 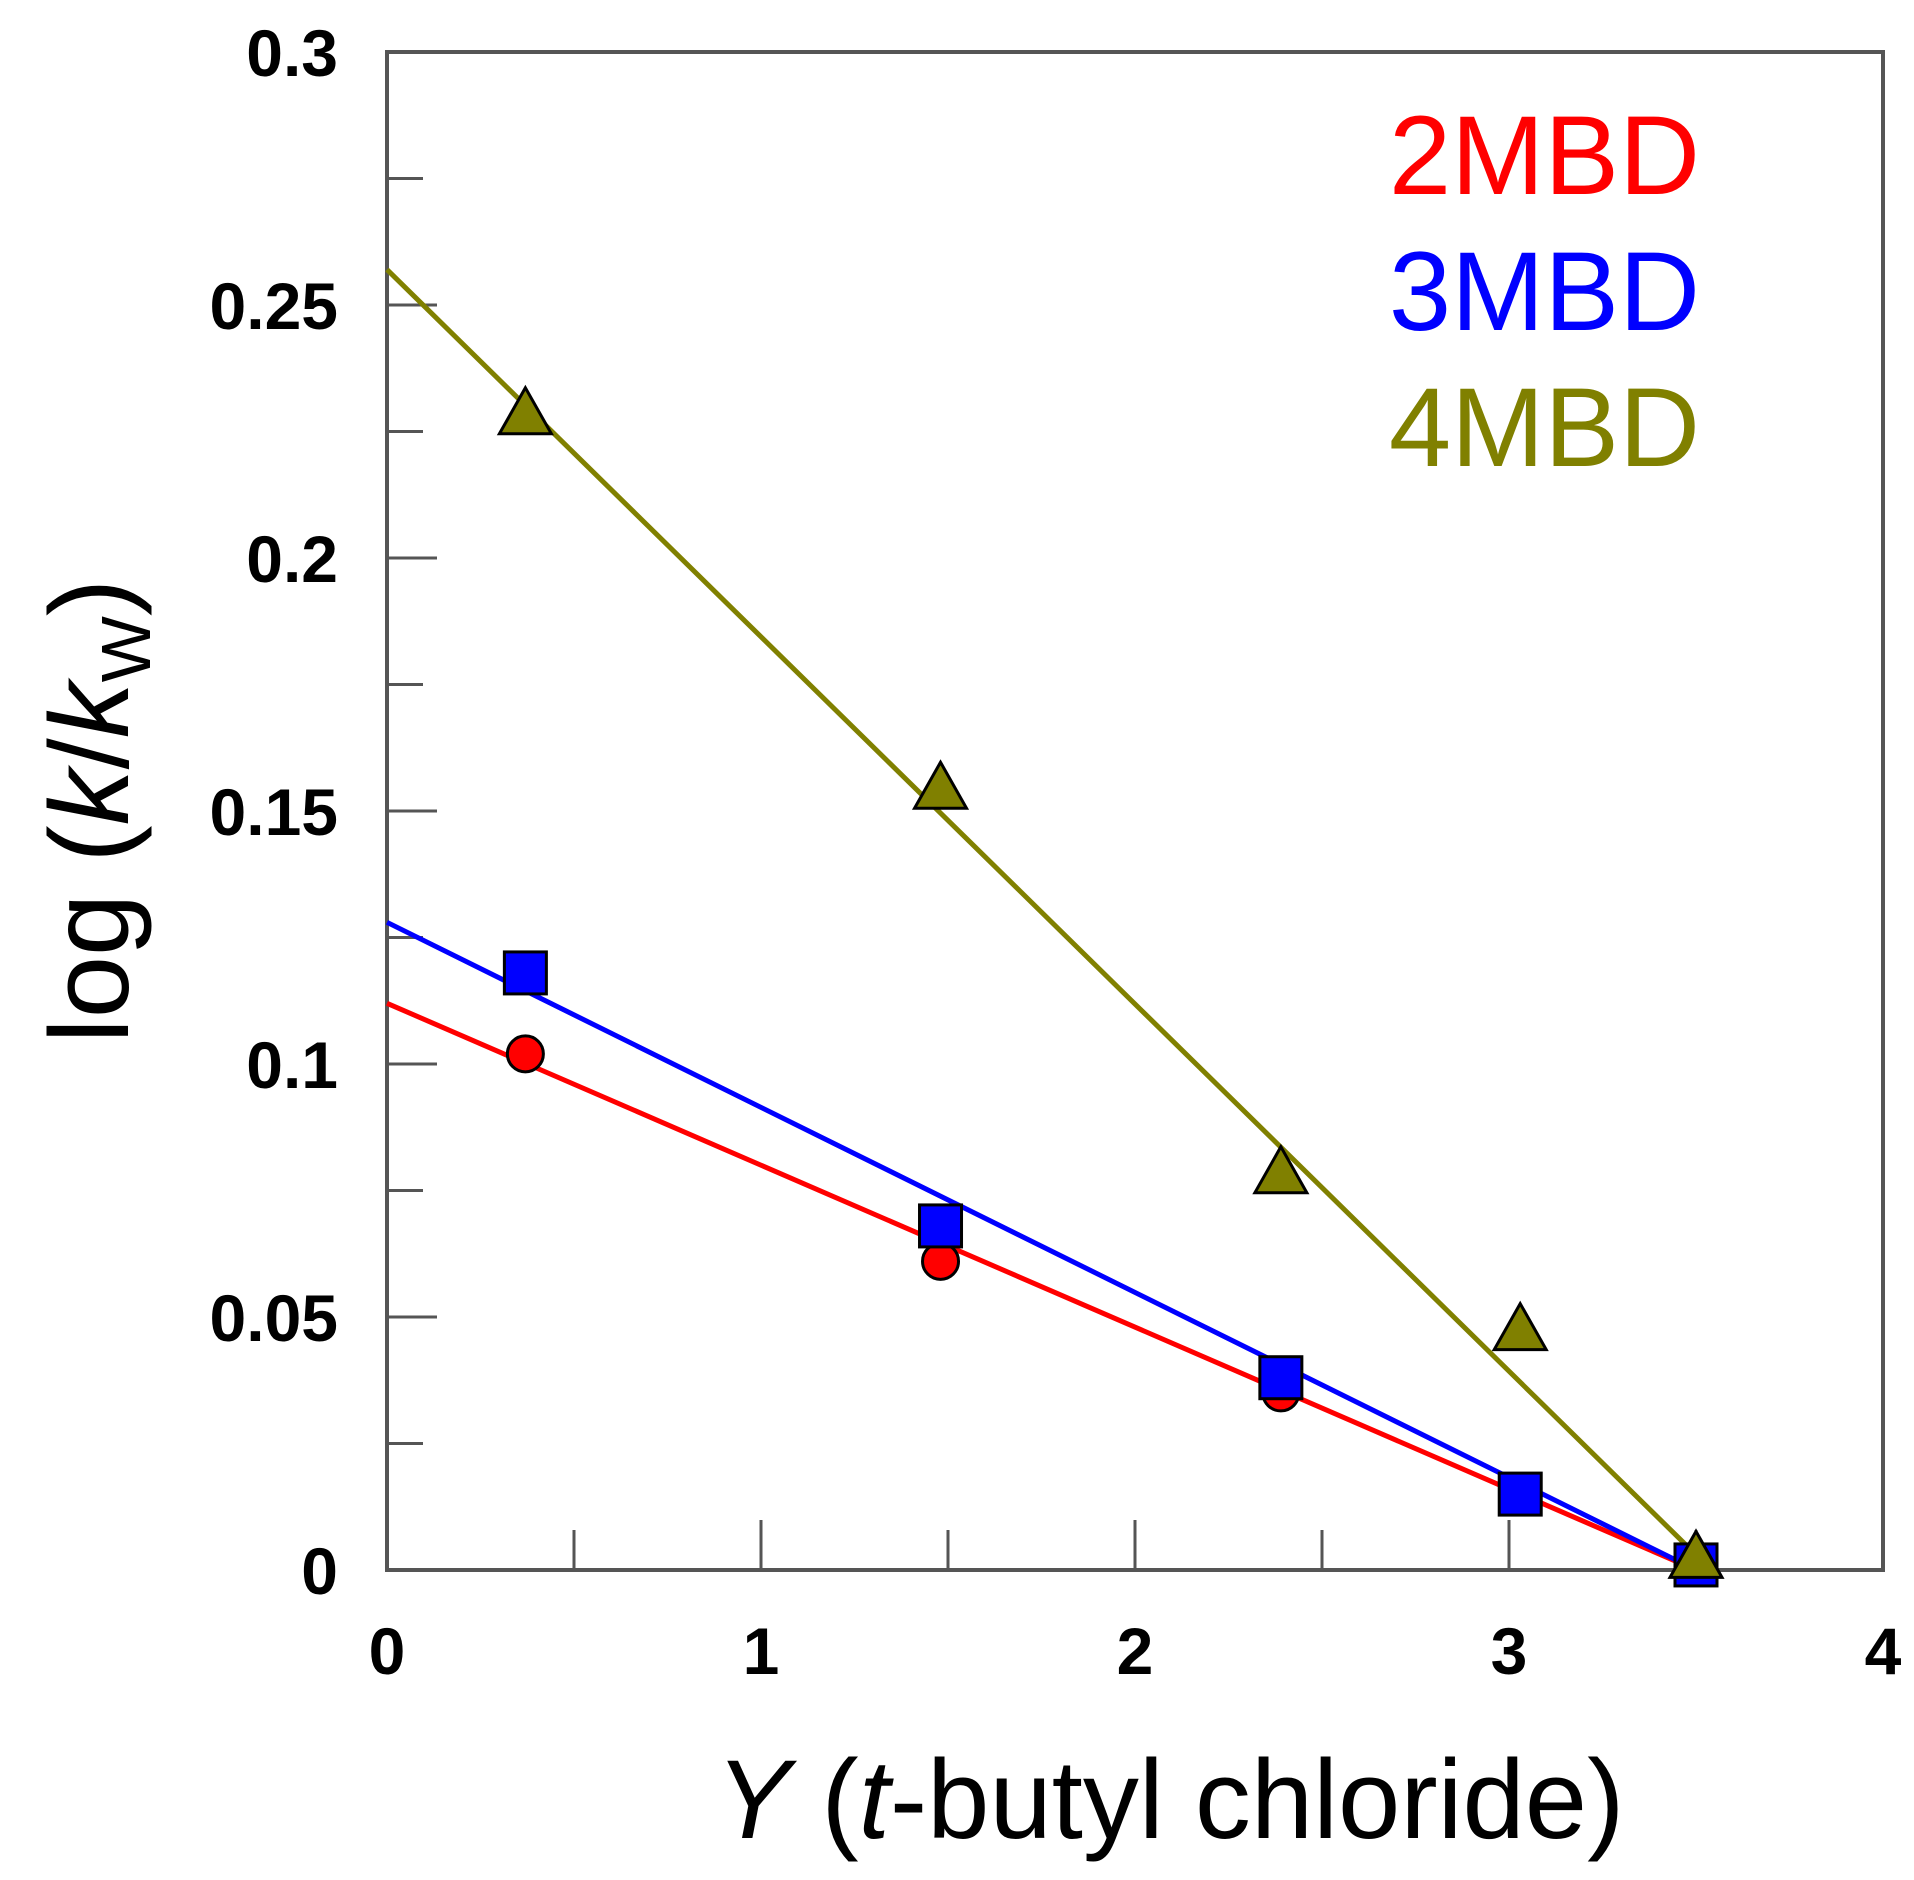 What do you see at coordinates (1257, 1799) in the screenshot?
I see `x-axis-title-post: -butyl chloride)` at bounding box center [1257, 1799].